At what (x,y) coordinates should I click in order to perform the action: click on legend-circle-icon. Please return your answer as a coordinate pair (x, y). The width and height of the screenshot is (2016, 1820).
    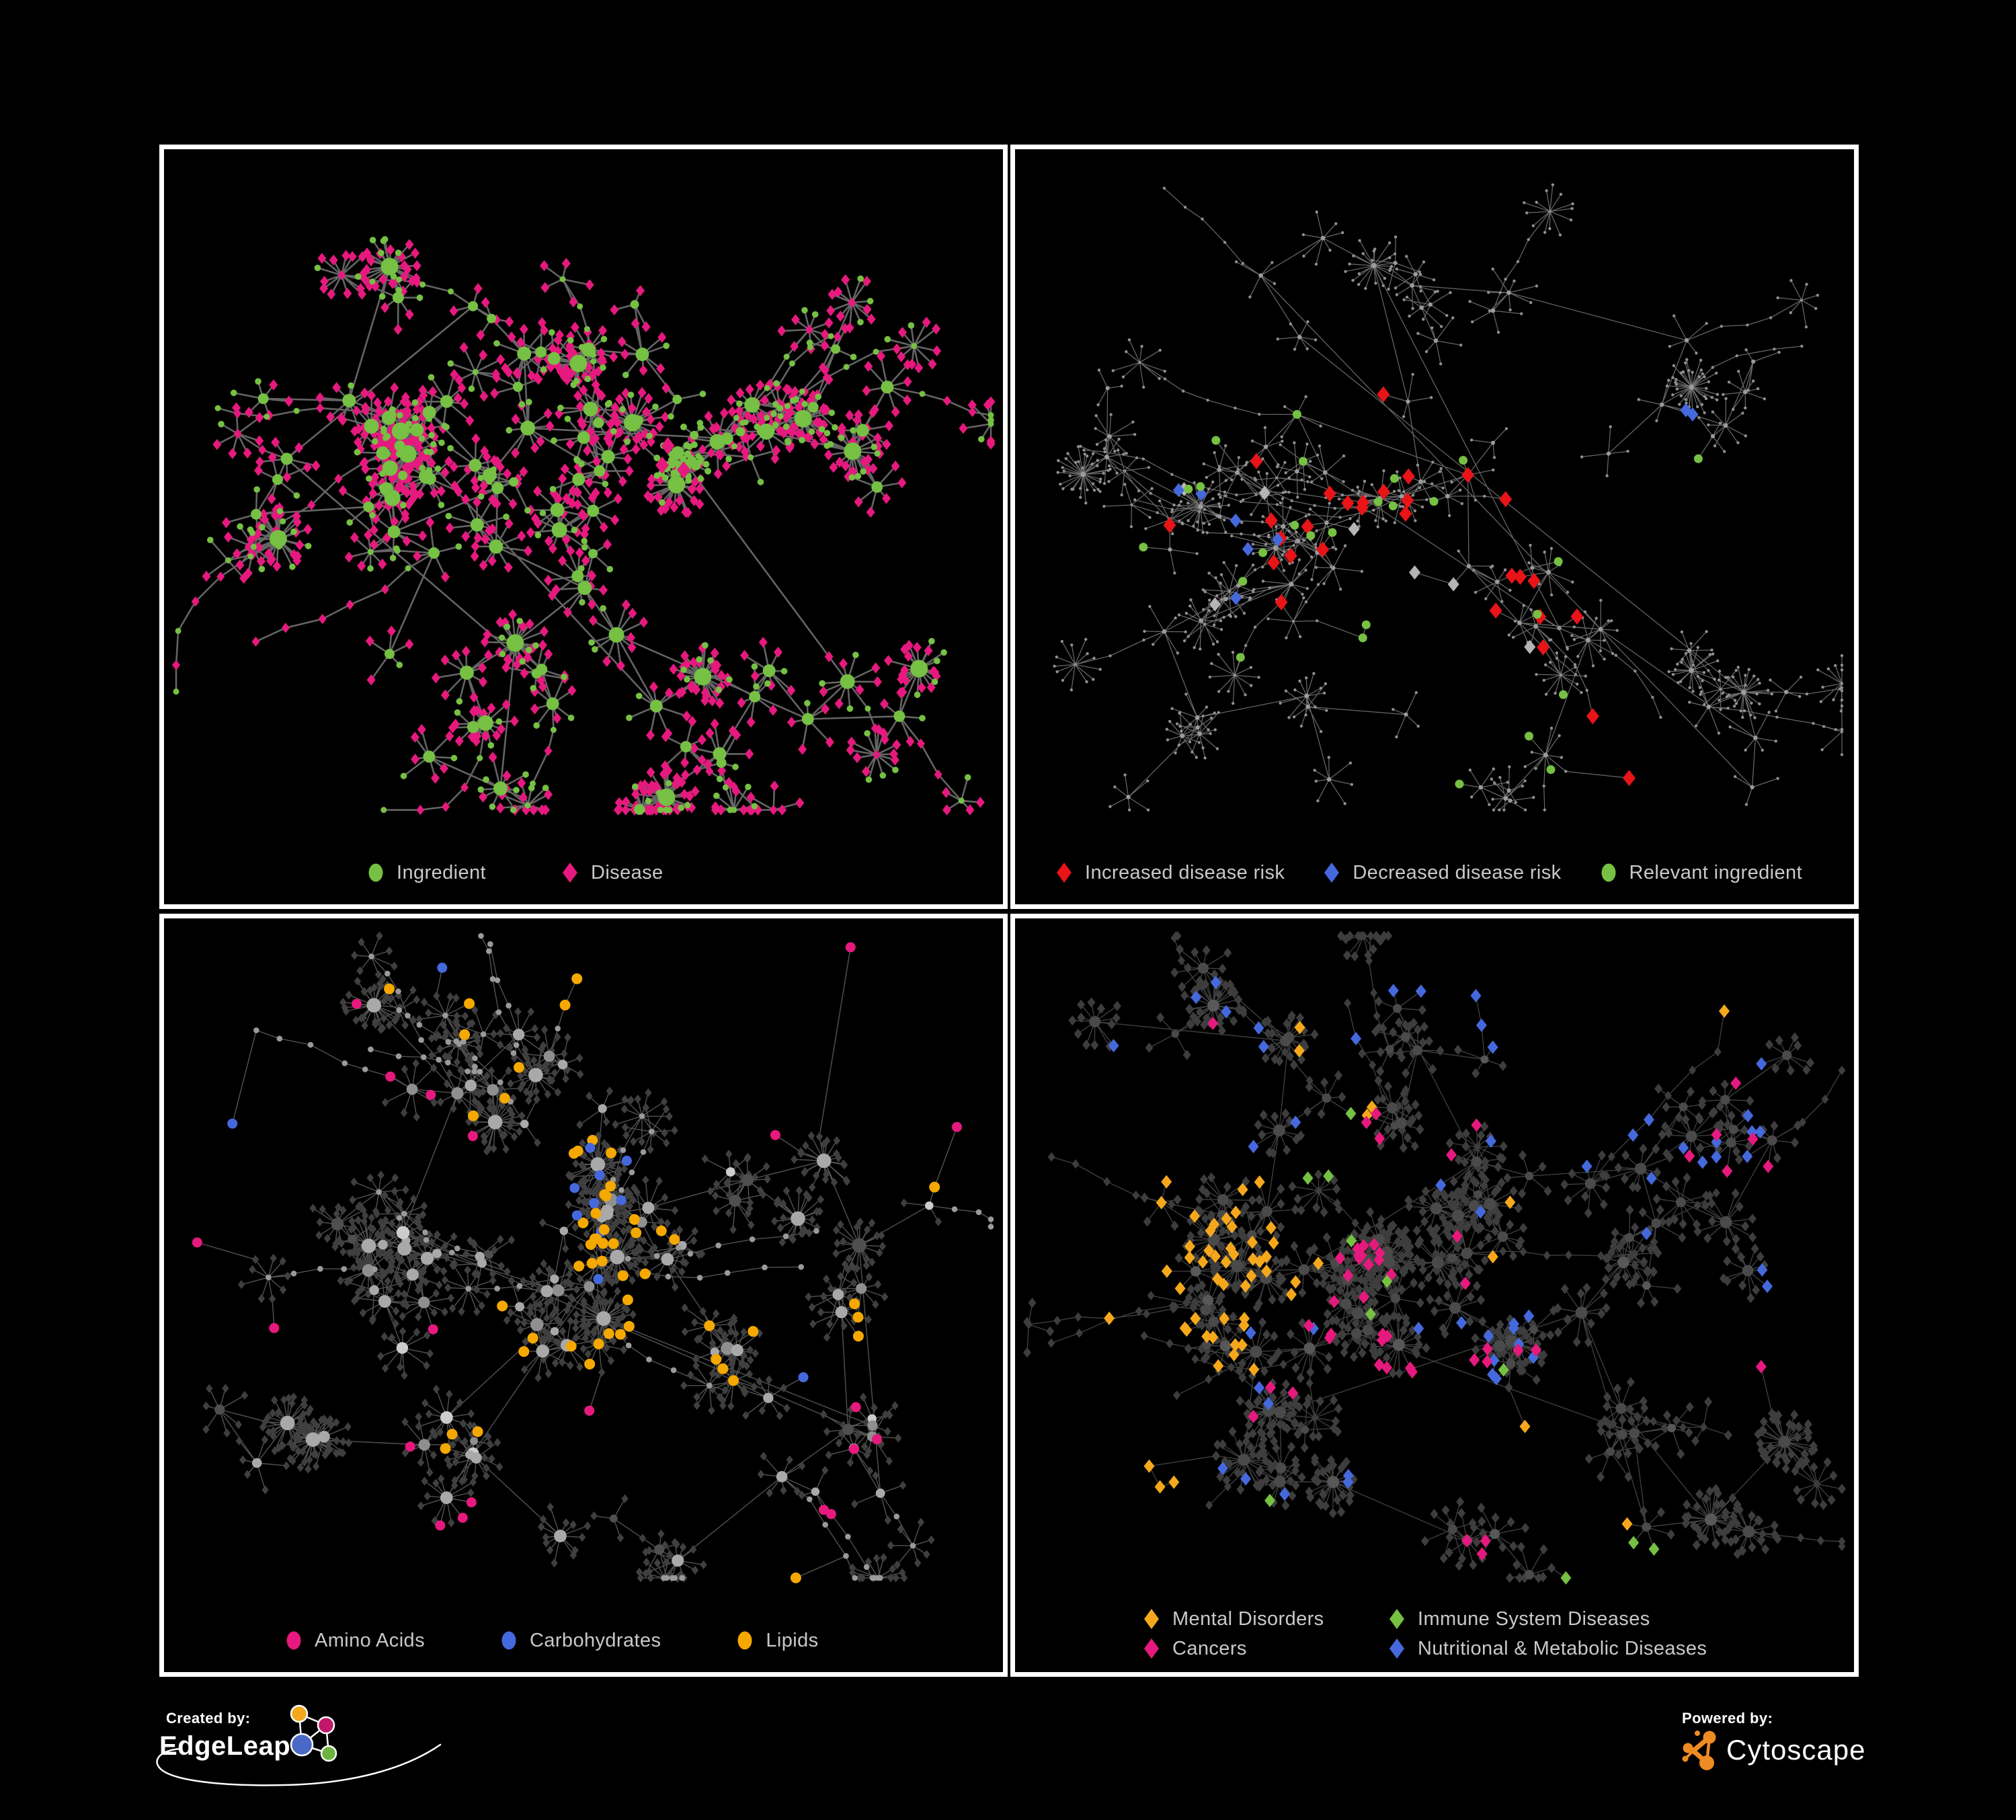
    Looking at the image, I should click on (375, 872).